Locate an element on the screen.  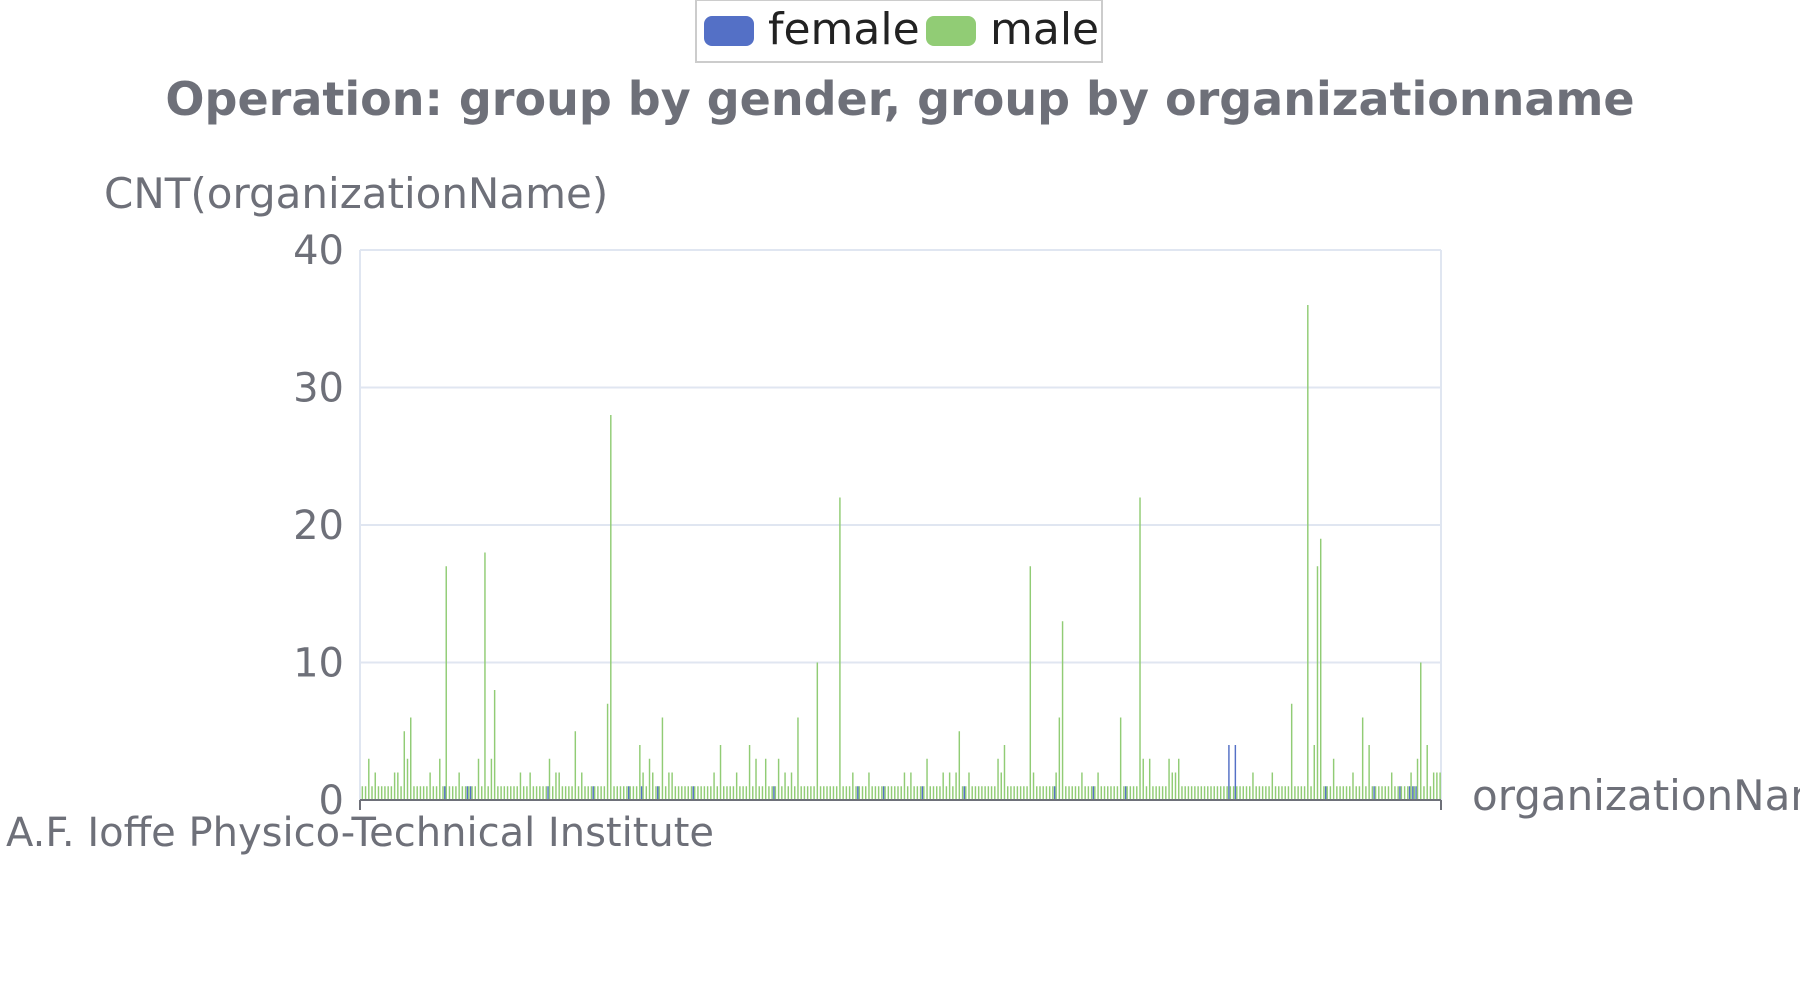
legend-label-female: female is located at coordinates (844, 29).